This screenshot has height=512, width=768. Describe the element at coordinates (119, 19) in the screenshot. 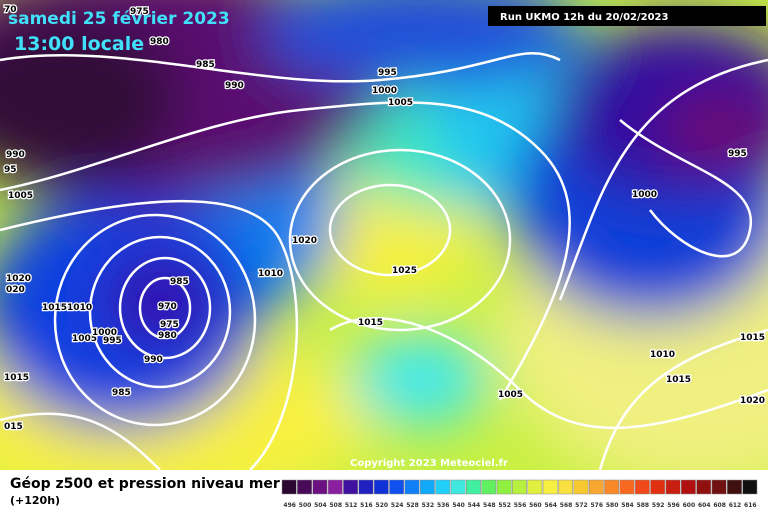

I see `title: samedi 25 février 2023` at that location.